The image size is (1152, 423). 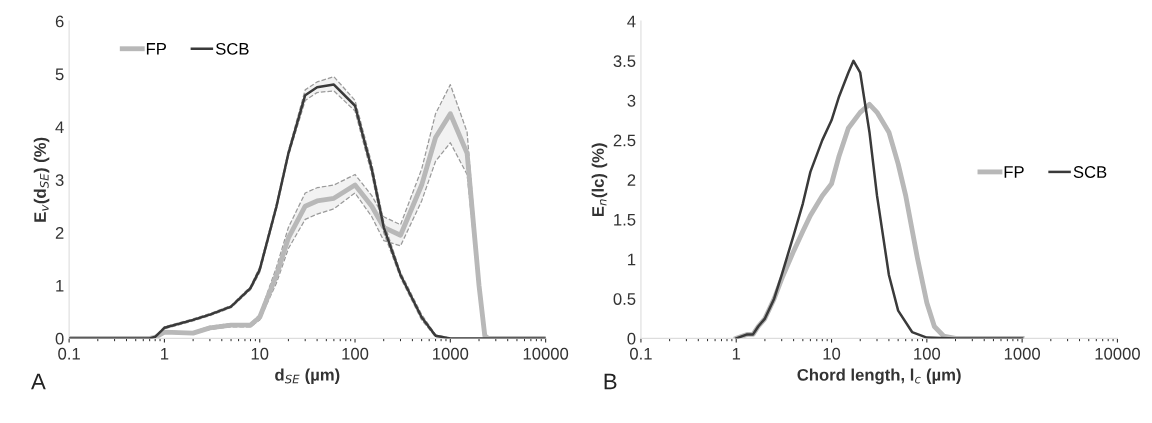 I want to click on y-tick-label: 3.5, so click(x=624, y=61).